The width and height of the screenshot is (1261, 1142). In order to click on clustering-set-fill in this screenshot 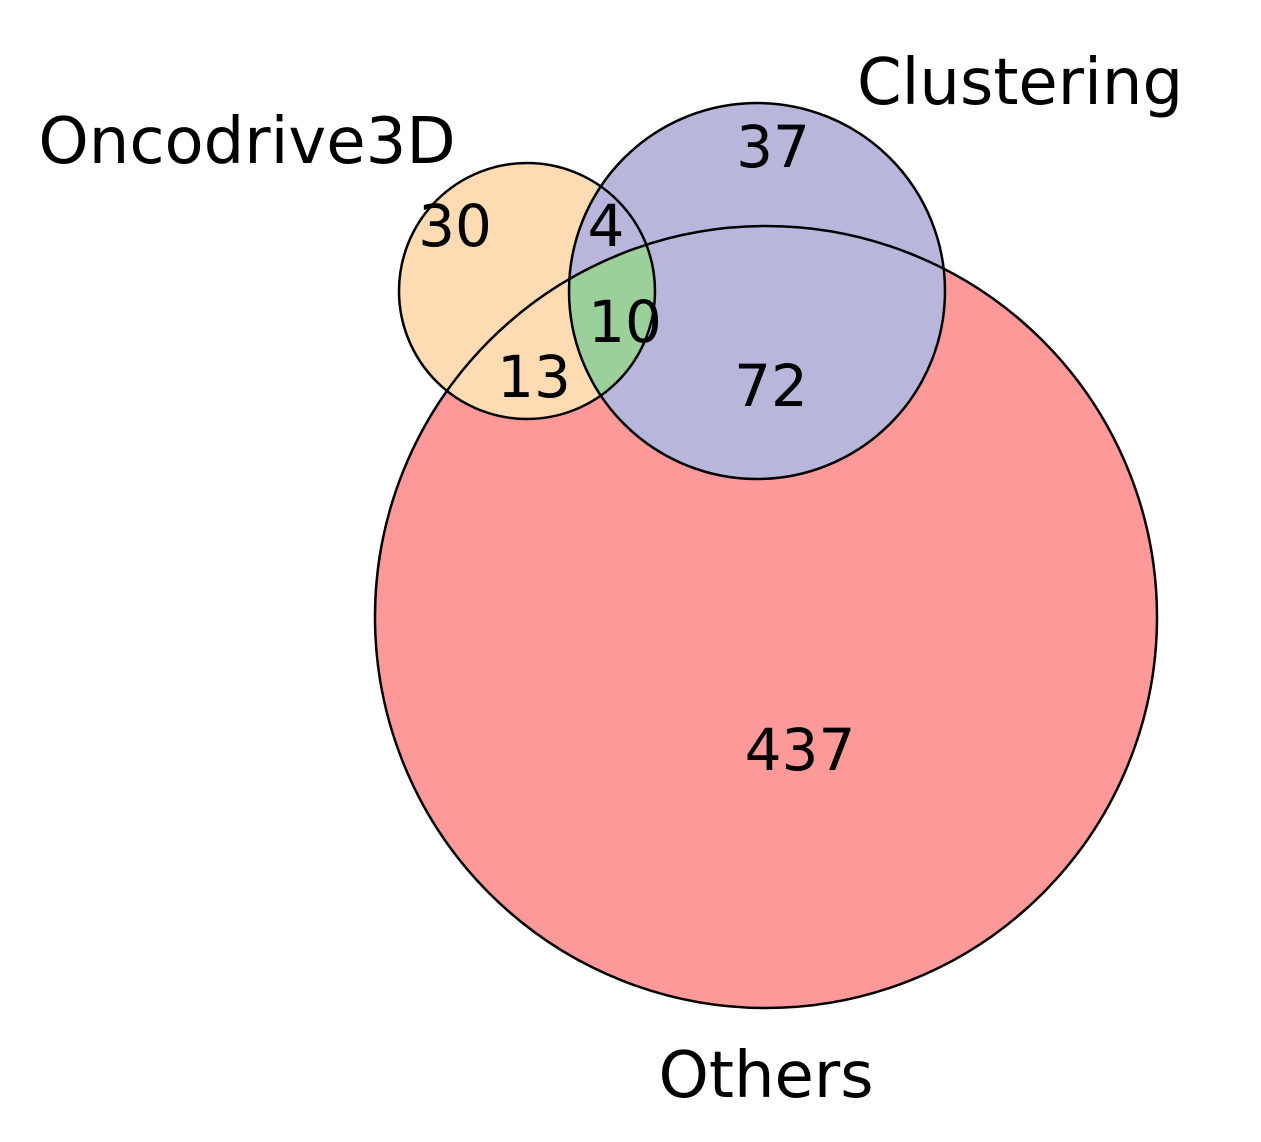, I will do `click(757, 291)`.